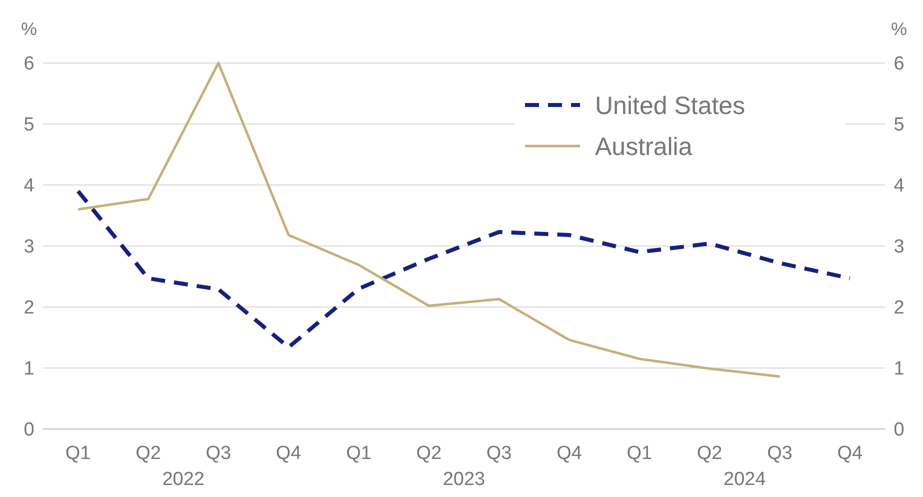  I want to click on text: 2024, so click(745, 479).